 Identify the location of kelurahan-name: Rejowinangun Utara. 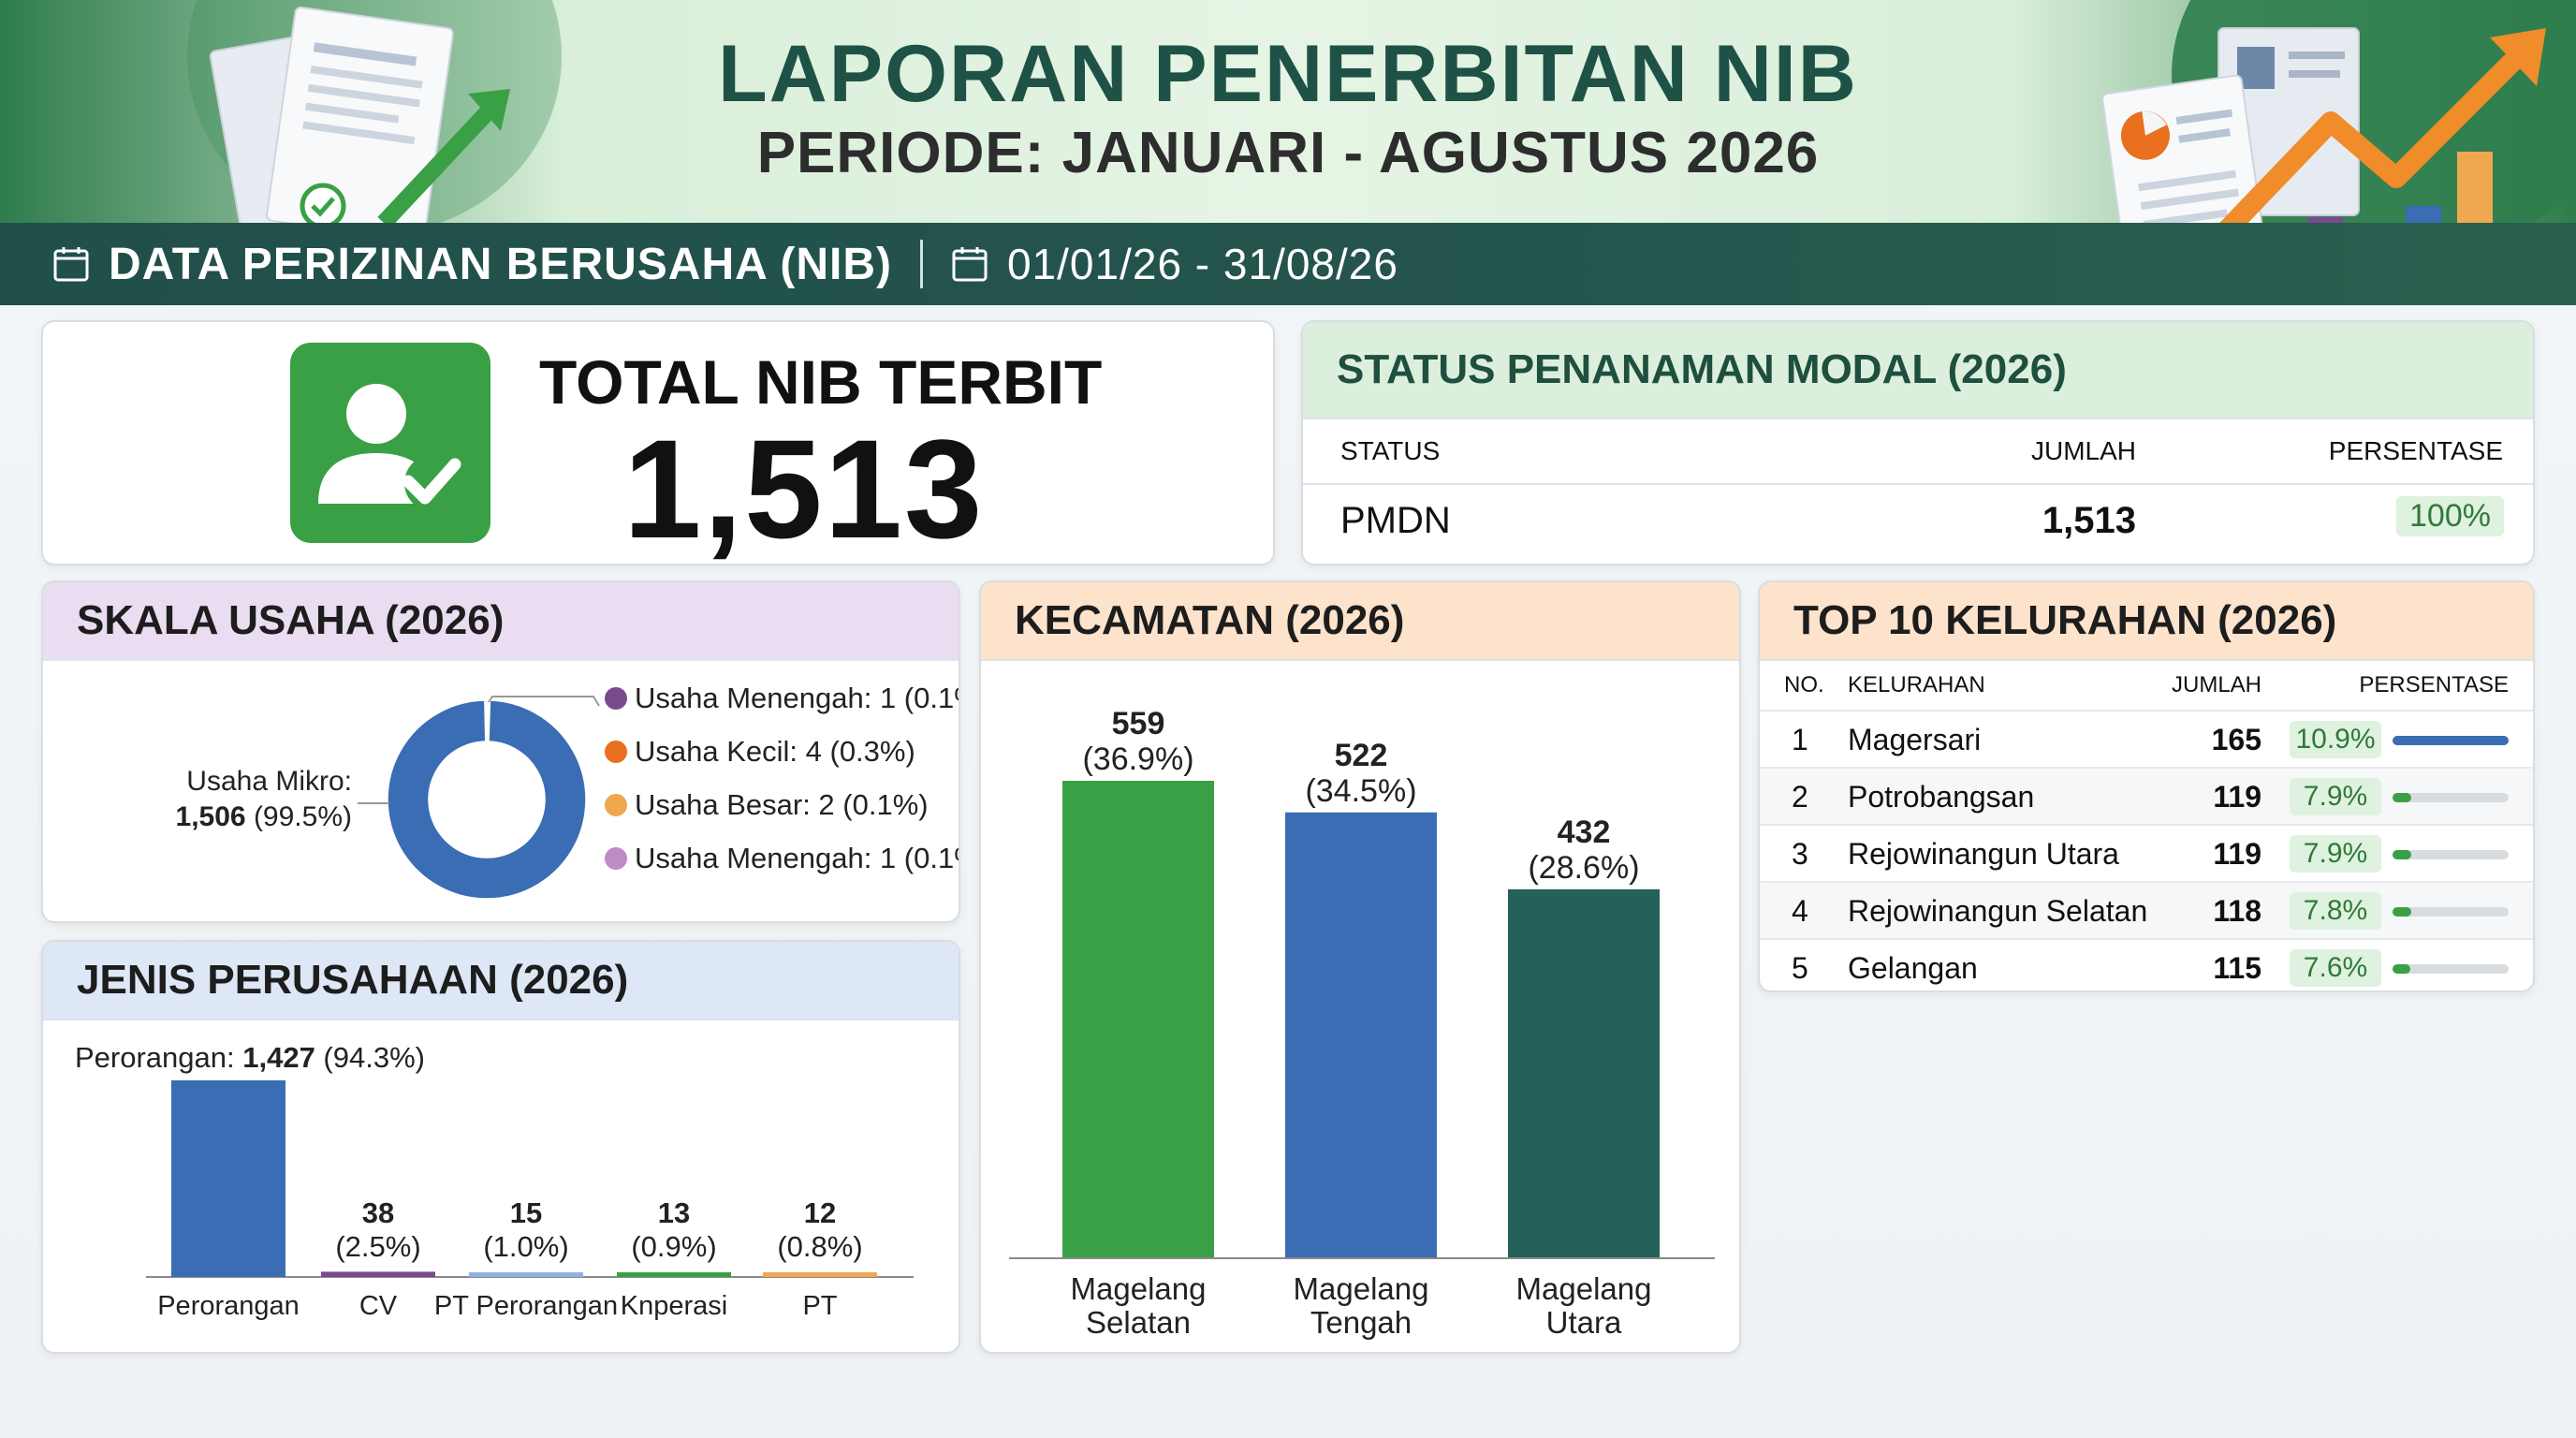
(1983, 854).